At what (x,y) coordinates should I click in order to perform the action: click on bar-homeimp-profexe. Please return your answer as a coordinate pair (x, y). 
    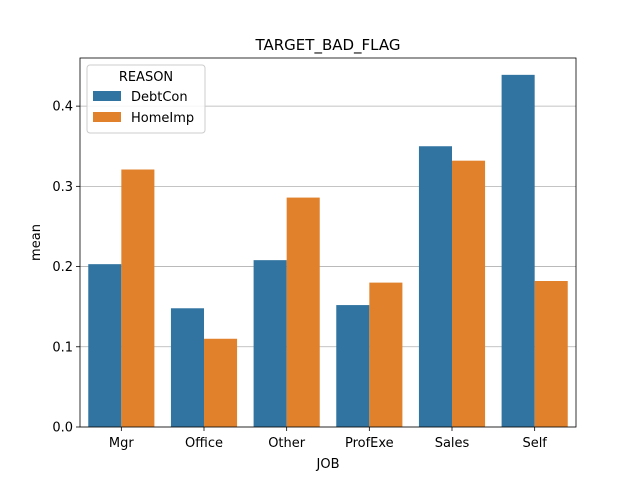
    Looking at the image, I should click on (386, 354).